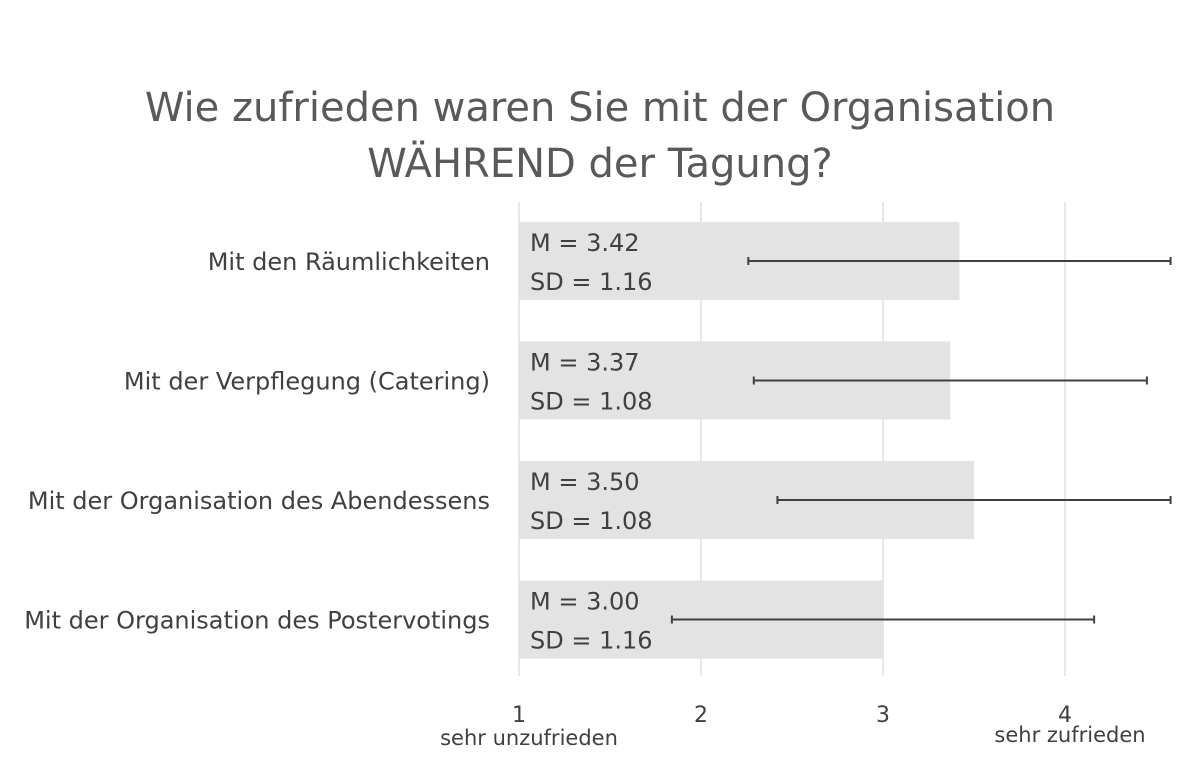 This screenshot has height=774, width=1200. Describe the element at coordinates (307, 382) in the screenshot. I see `category-label-2: Mit der Verpflegung (Catering)` at that location.